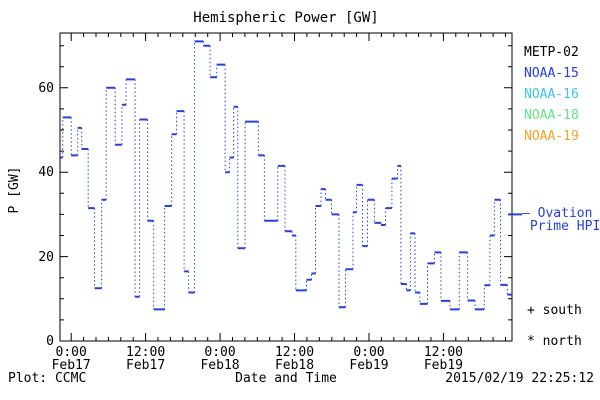 The image size is (600, 400). What do you see at coordinates (551, 115) in the screenshot?
I see `legend-item-noaa-18: NOAA-18` at bounding box center [551, 115].